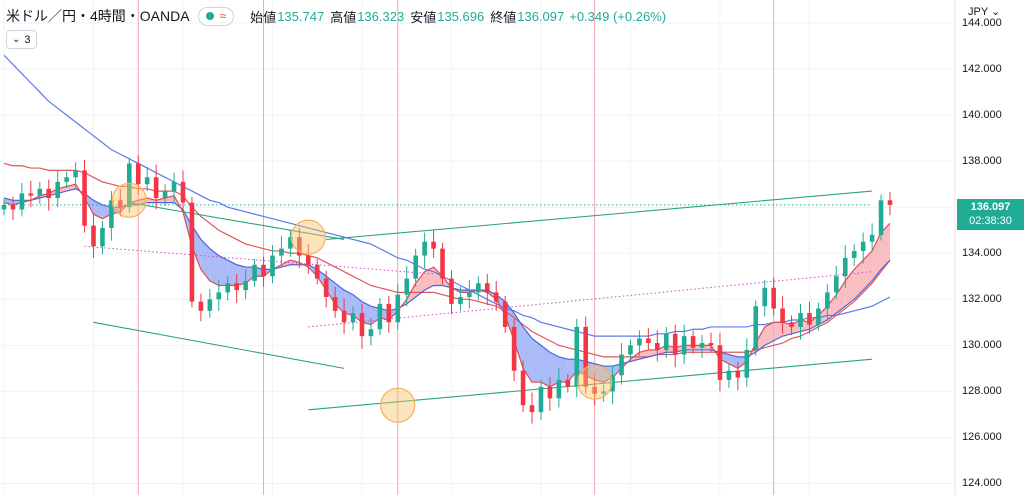 This screenshot has height=495, width=1024. What do you see at coordinates (98, 16) in the screenshot?
I see `symbol-title: 米ドル／円・4時間・OANDA` at bounding box center [98, 16].